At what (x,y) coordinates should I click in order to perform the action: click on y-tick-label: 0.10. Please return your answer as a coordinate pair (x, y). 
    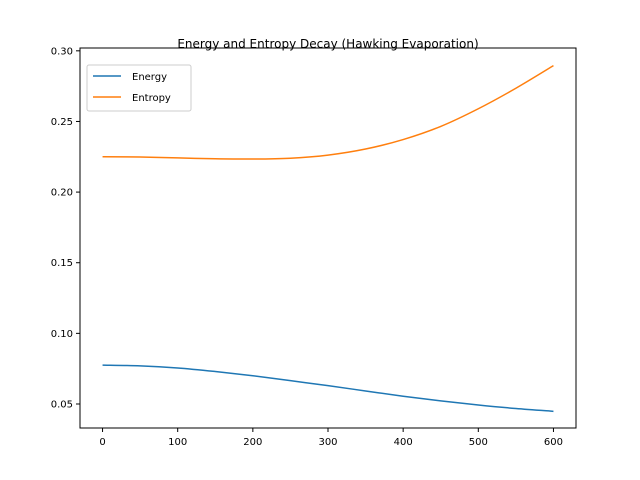
    Looking at the image, I should click on (62, 334).